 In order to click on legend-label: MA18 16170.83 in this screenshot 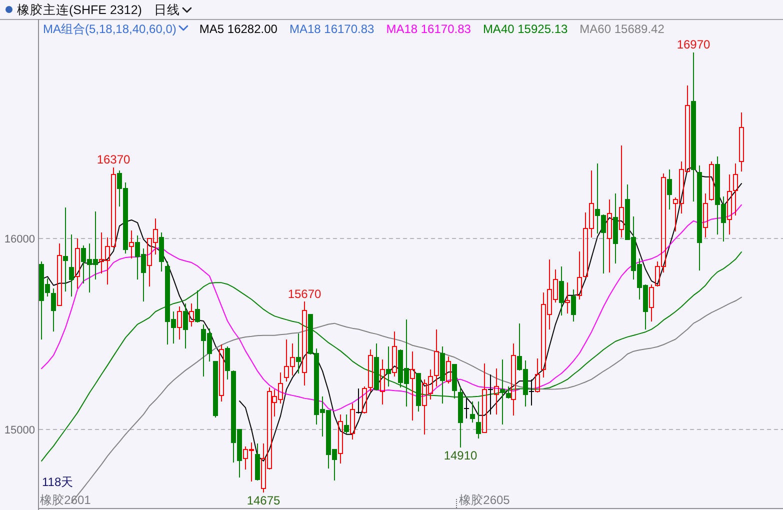, I will do `click(332, 29)`.